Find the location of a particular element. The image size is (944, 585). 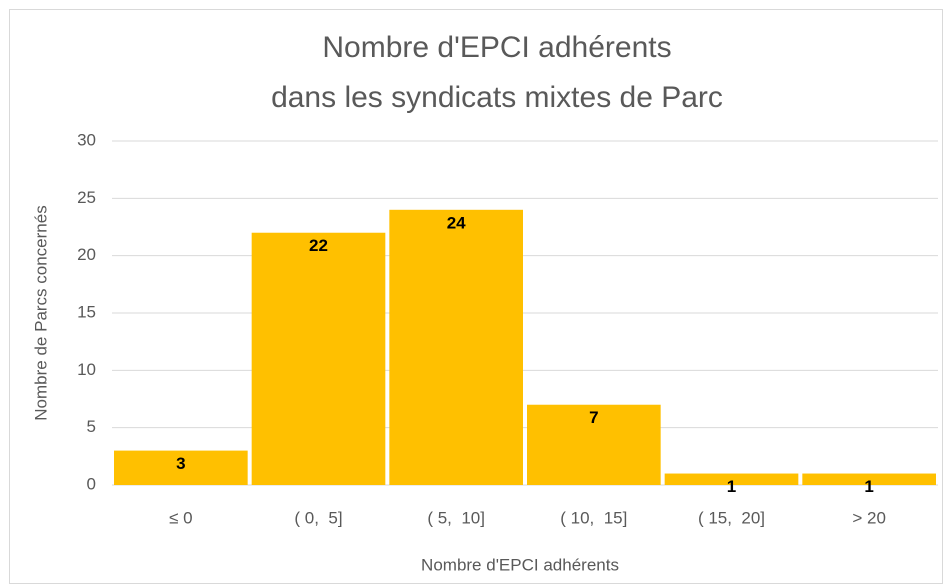

y-tick-label: 10 is located at coordinates (86, 369).